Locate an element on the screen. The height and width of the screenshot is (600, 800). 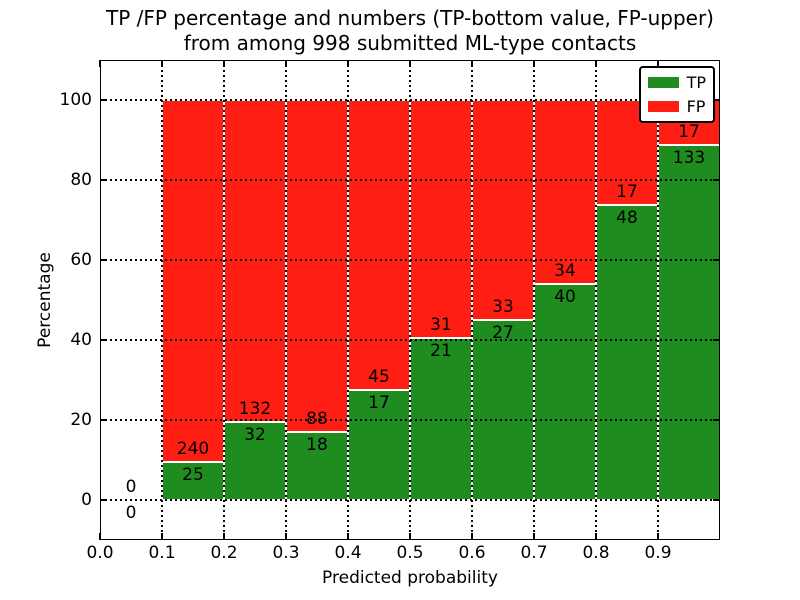
x-tick-label: 0.9 is located at coordinates (658, 553).